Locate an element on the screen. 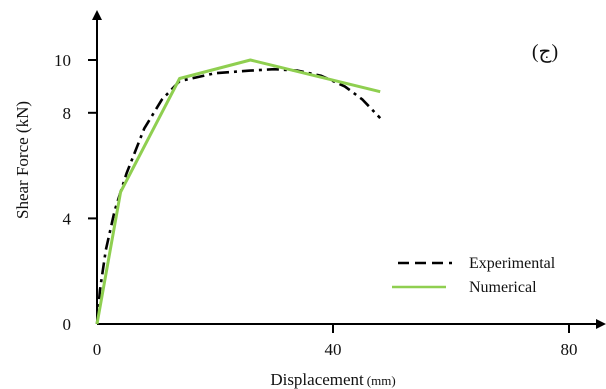 This screenshot has height=389, width=606. x-tick-label: 0 is located at coordinates (97, 349).